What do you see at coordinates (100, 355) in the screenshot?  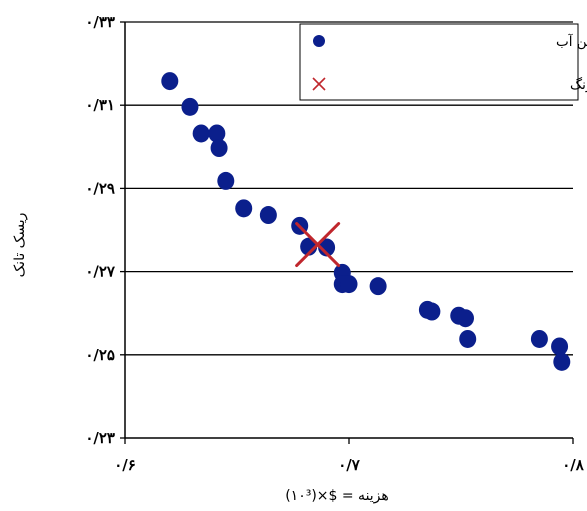 I see `y-tick-label: ۰/۲۵` at bounding box center [100, 355].